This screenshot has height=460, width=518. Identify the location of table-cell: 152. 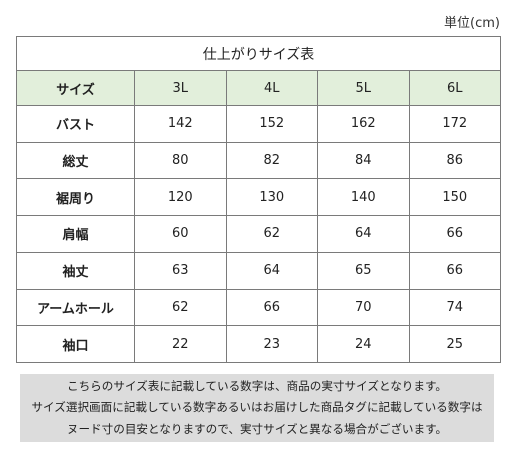
(271, 124).